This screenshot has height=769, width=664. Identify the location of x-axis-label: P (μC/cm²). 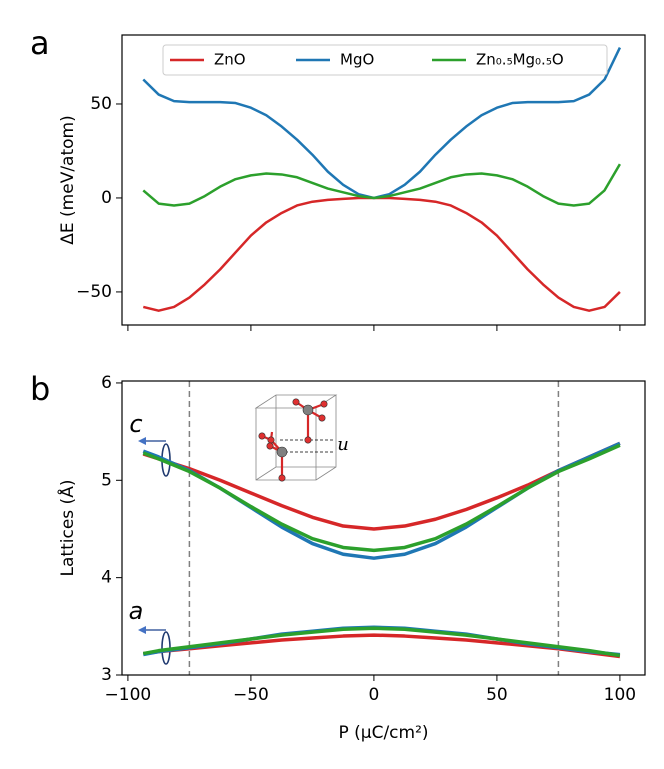
(383, 733).